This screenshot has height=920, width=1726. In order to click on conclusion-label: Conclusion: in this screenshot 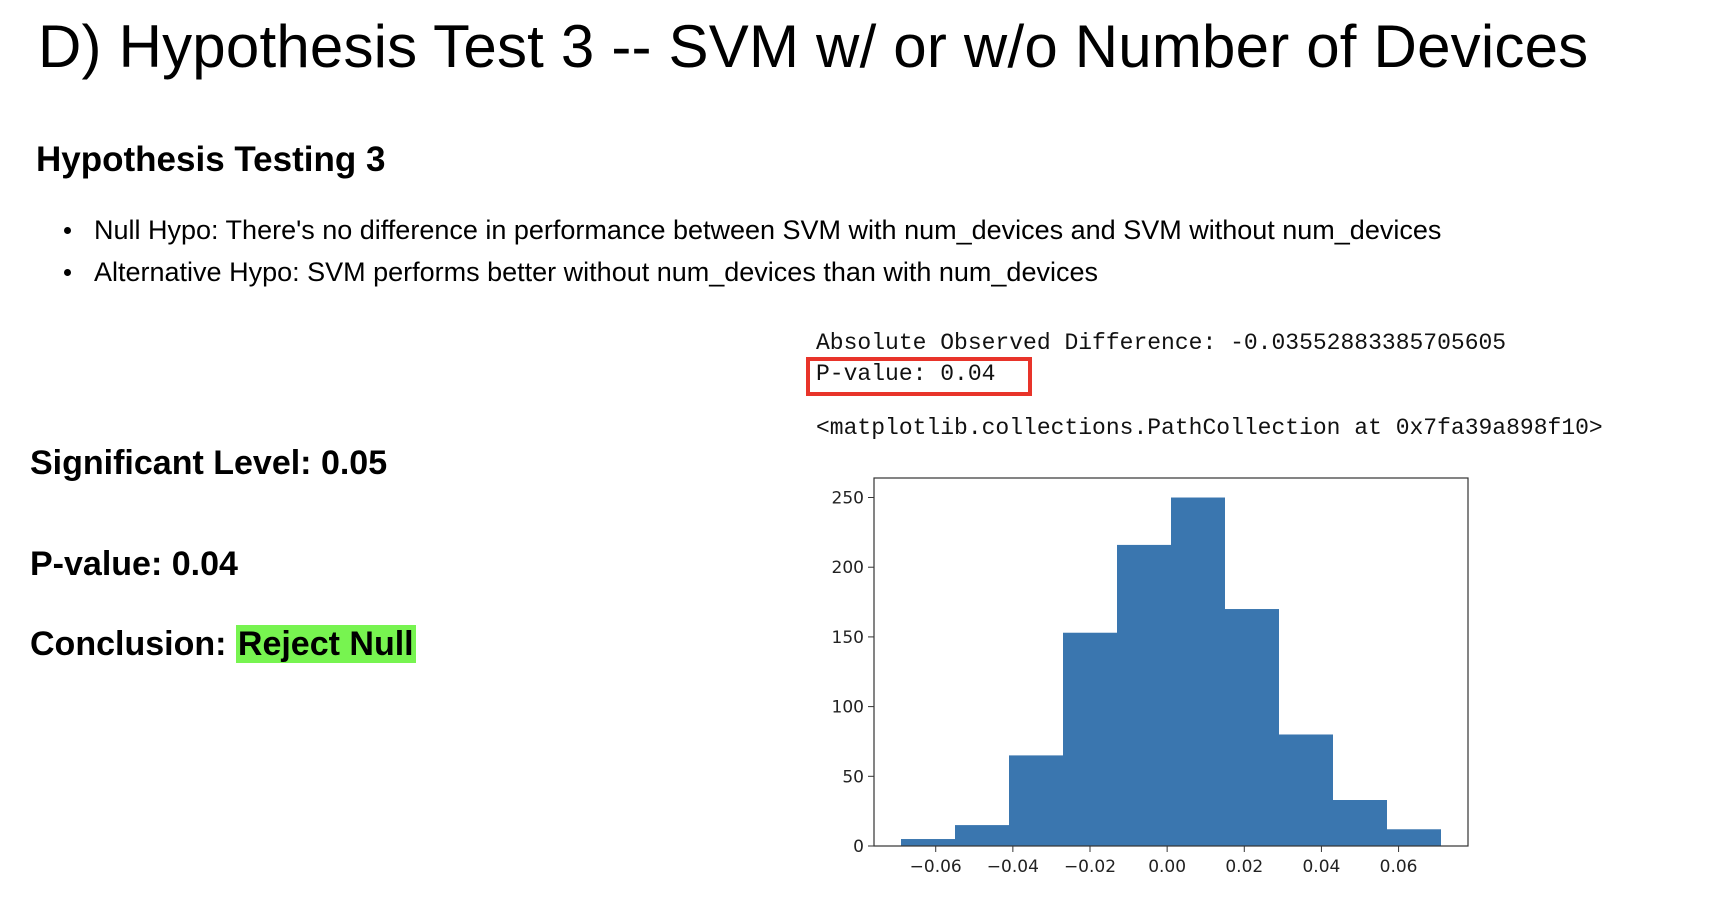, I will do `click(133, 644)`.